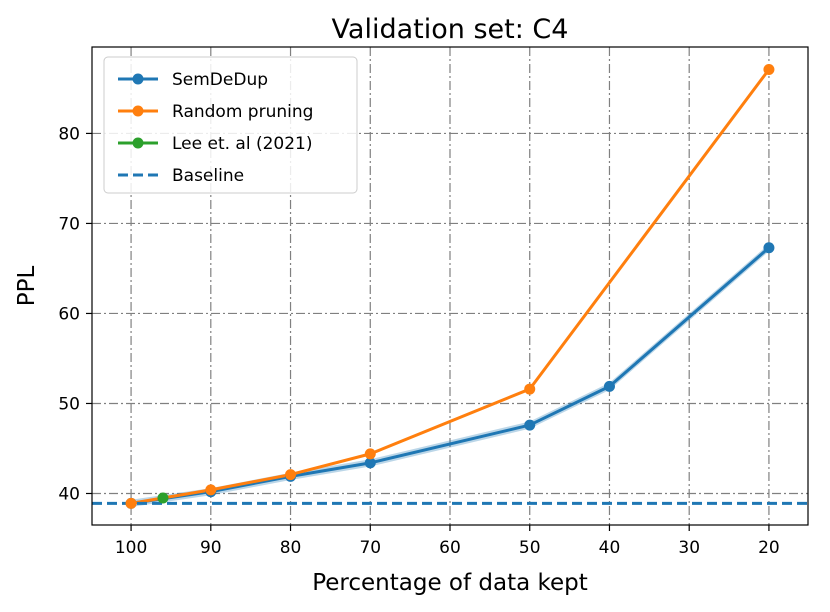 The image size is (830, 612). Describe the element at coordinates (163, 498) in the screenshot. I see `lee-et-al-2021-point` at that location.